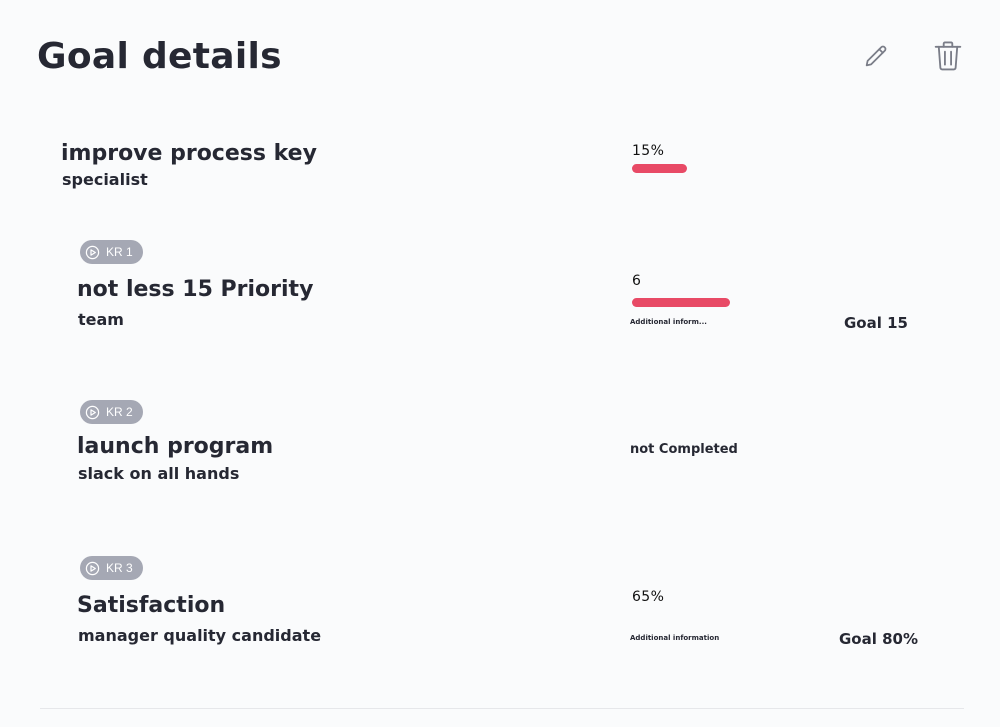  Describe the element at coordinates (502, 708) in the screenshot. I see `bottom-divider` at that location.